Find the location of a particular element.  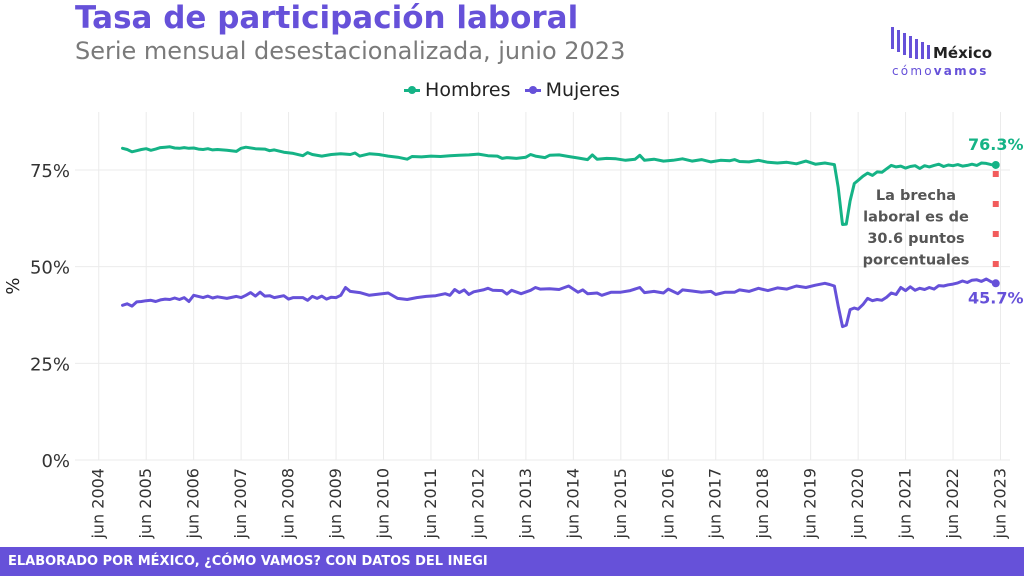

x-tick-label: jun 2011 is located at coordinates (430, 504).